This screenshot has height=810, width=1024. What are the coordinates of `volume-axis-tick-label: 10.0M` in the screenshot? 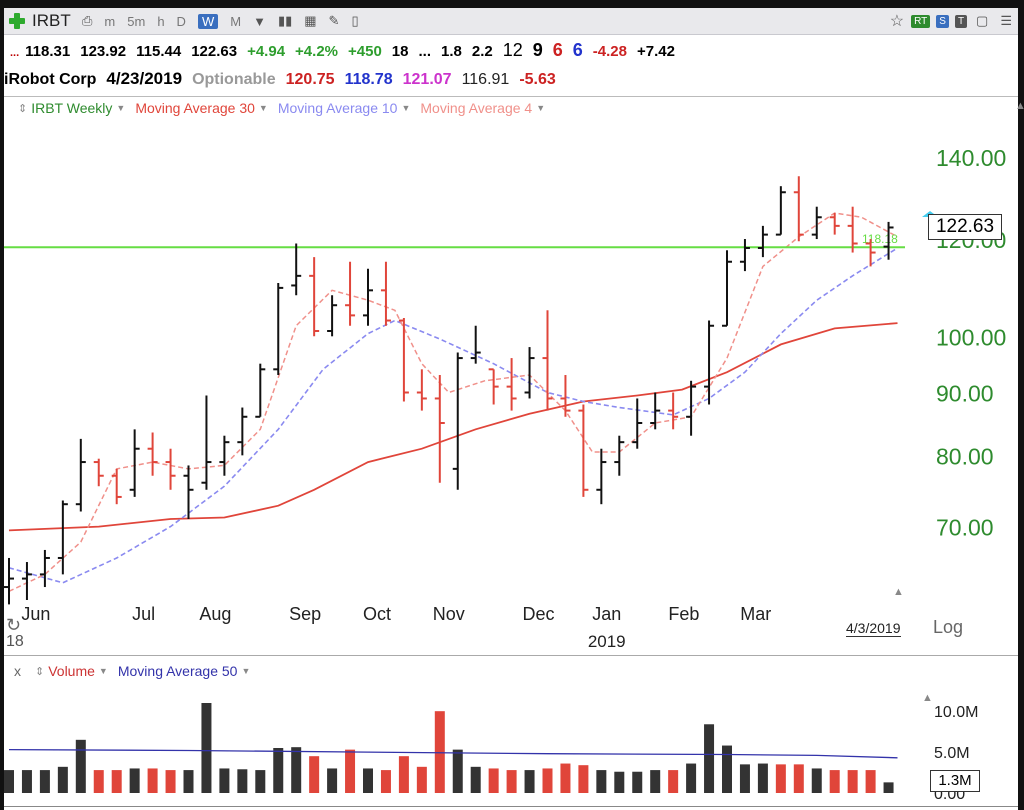 It's located at (956, 712).